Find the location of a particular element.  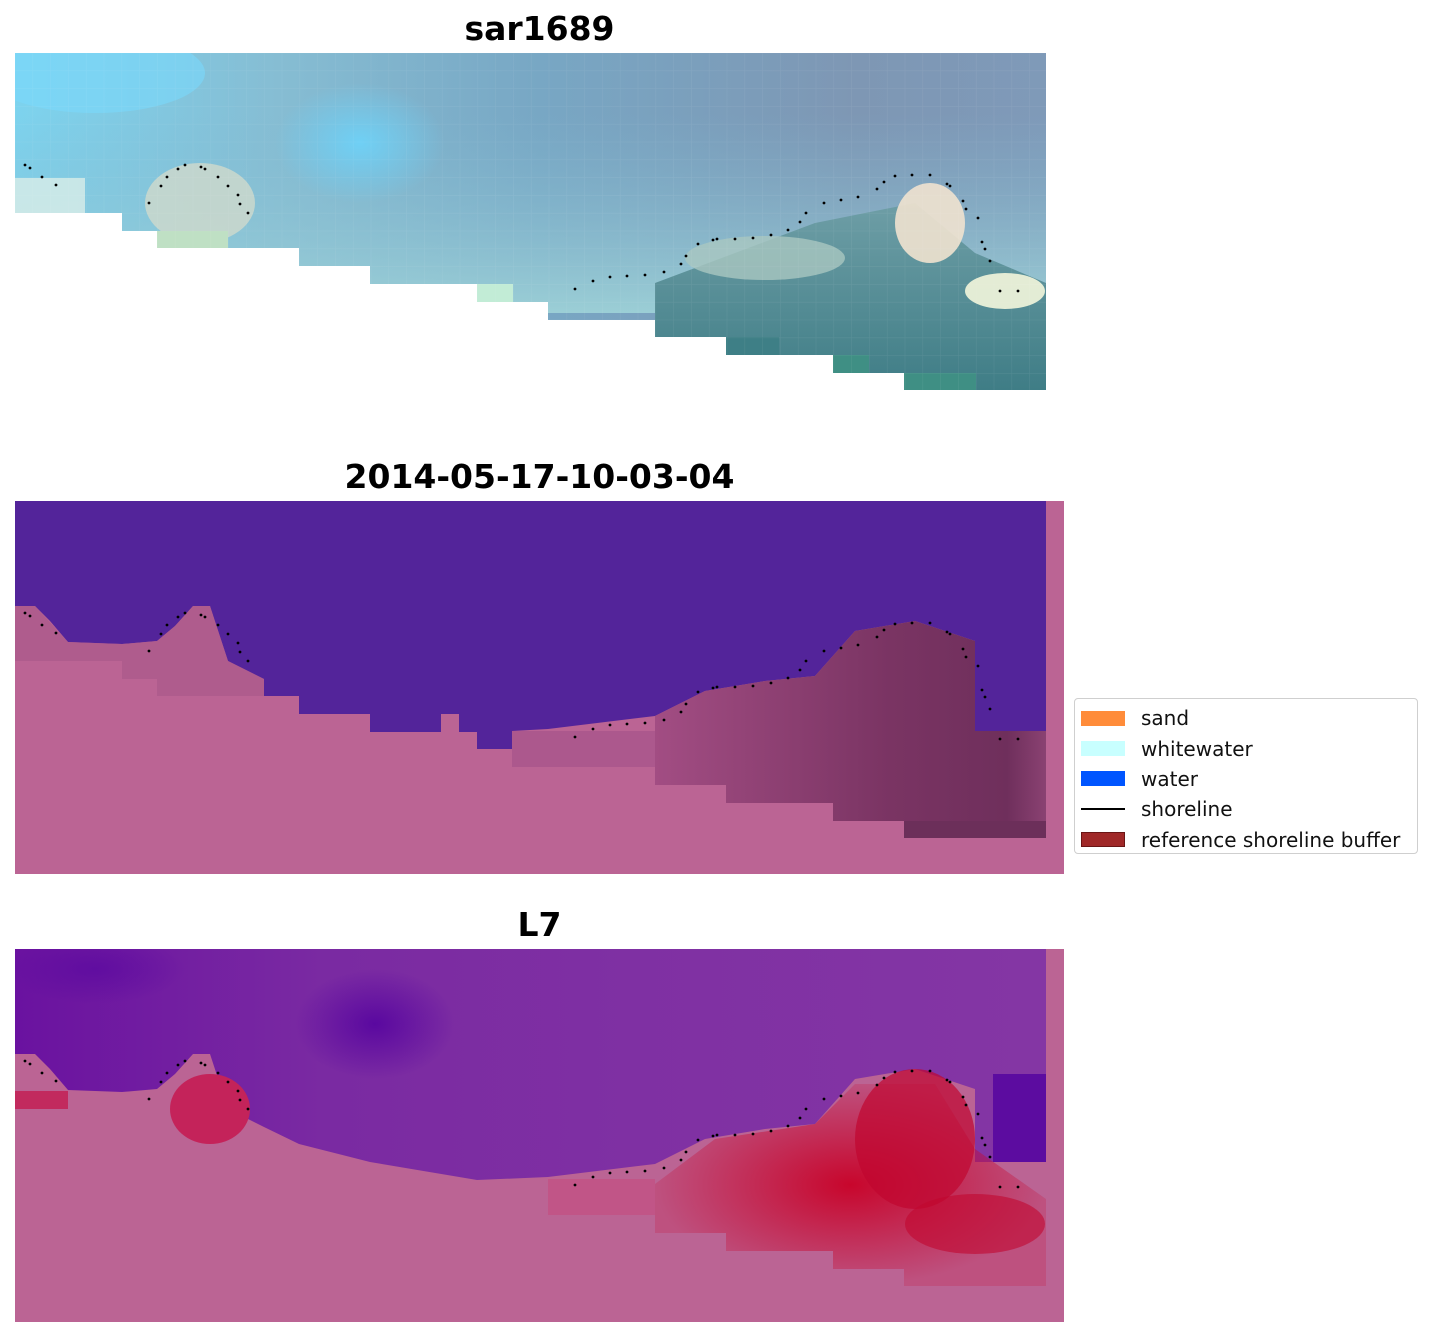

legend-item-buffer: reference shoreline buffer is located at coordinates (1246, 840).